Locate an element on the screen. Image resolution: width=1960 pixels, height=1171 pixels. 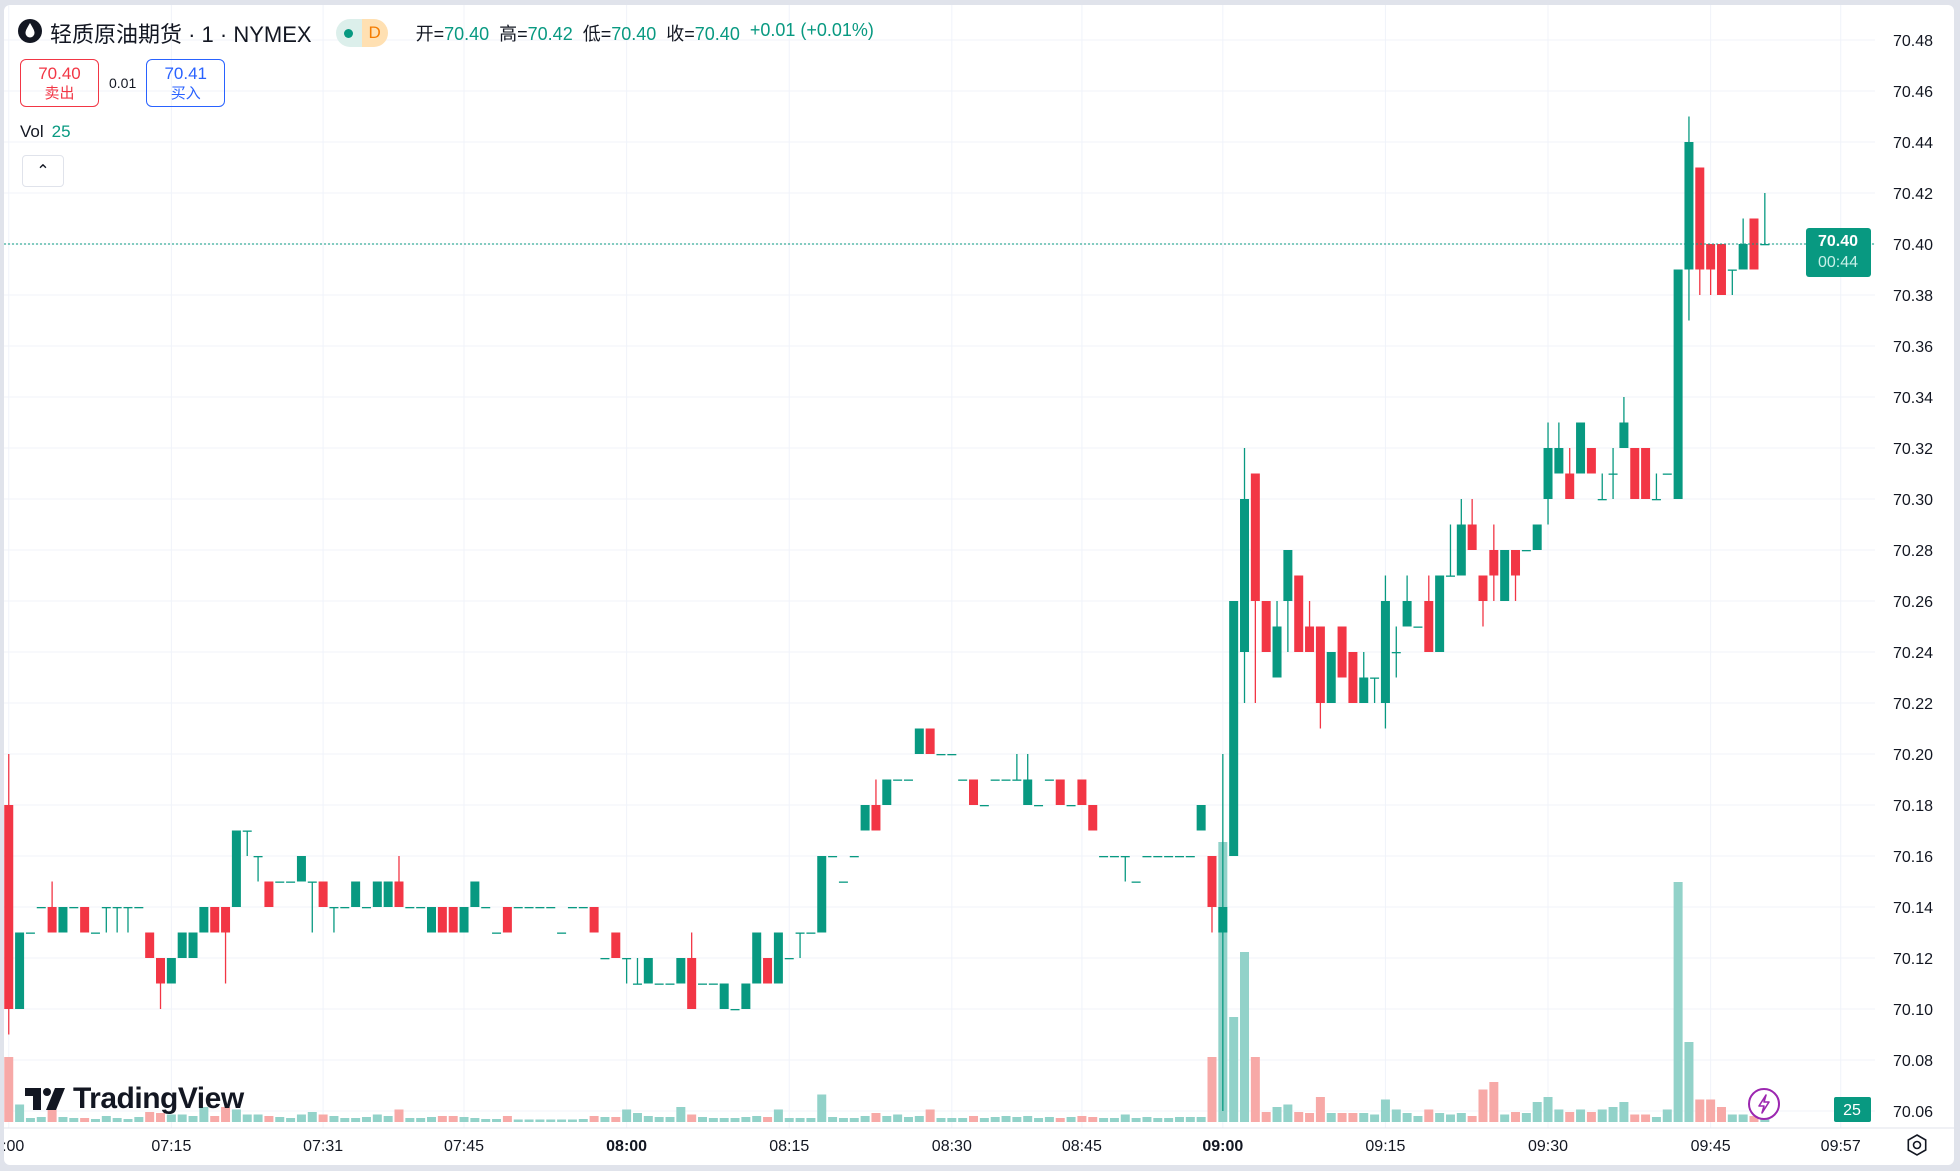
buy-button: 70.41 买入 is located at coordinates (186, 83).